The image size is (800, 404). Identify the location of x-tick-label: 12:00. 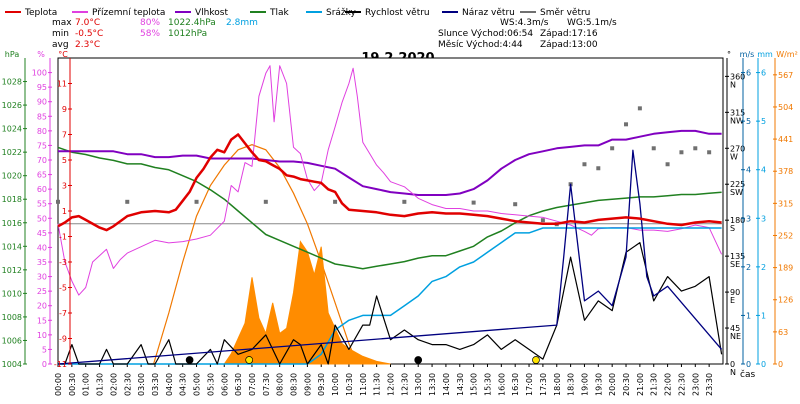
(391, 384).